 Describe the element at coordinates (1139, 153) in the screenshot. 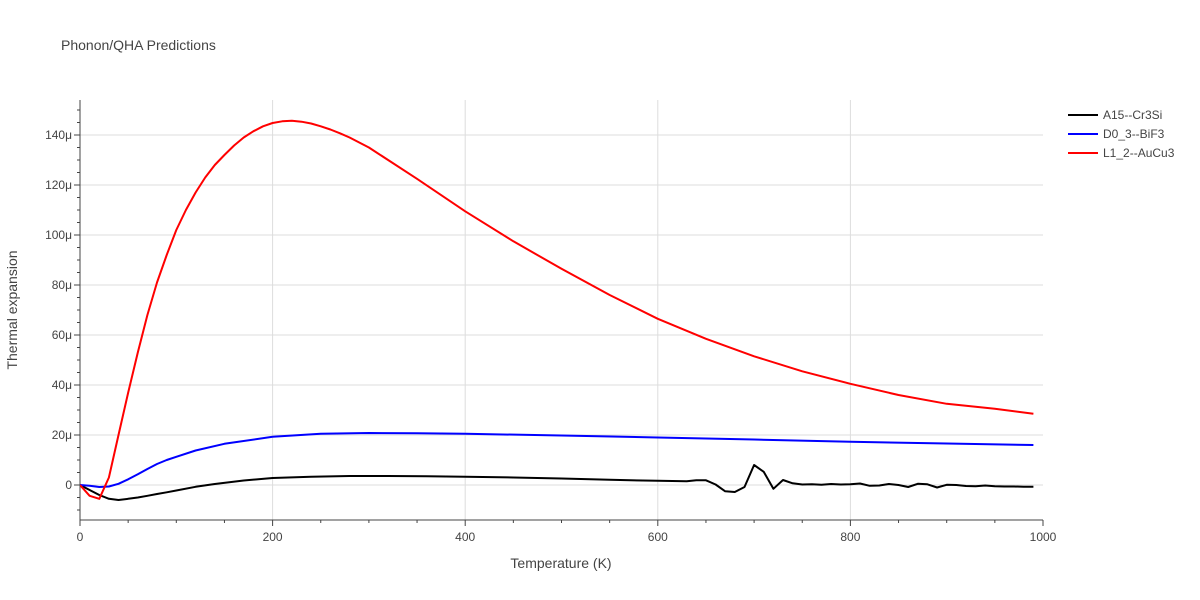

I see `legend-label: L1_2--AuCu3` at that location.